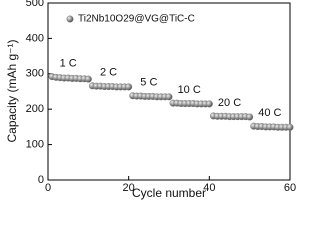 The height and width of the screenshot is (240, 320). What do you see at coordinates (108, 73) in the screenshot?
I see `rate-label: 2 C` at bounding box center [108, 73].